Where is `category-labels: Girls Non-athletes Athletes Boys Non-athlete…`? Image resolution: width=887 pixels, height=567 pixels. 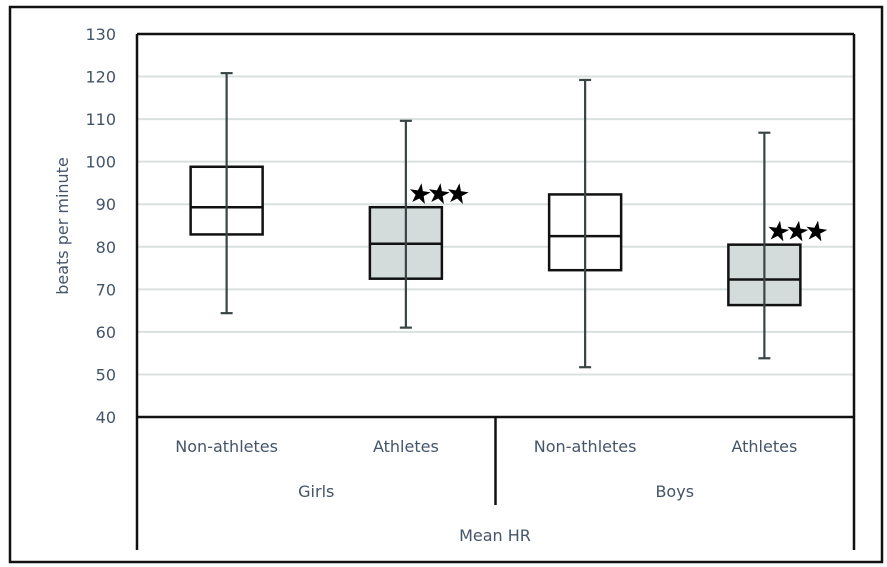
category-labels: Girls Non-athletes Athletes Boys Non-athlete… is located at coordinates (486, 469).